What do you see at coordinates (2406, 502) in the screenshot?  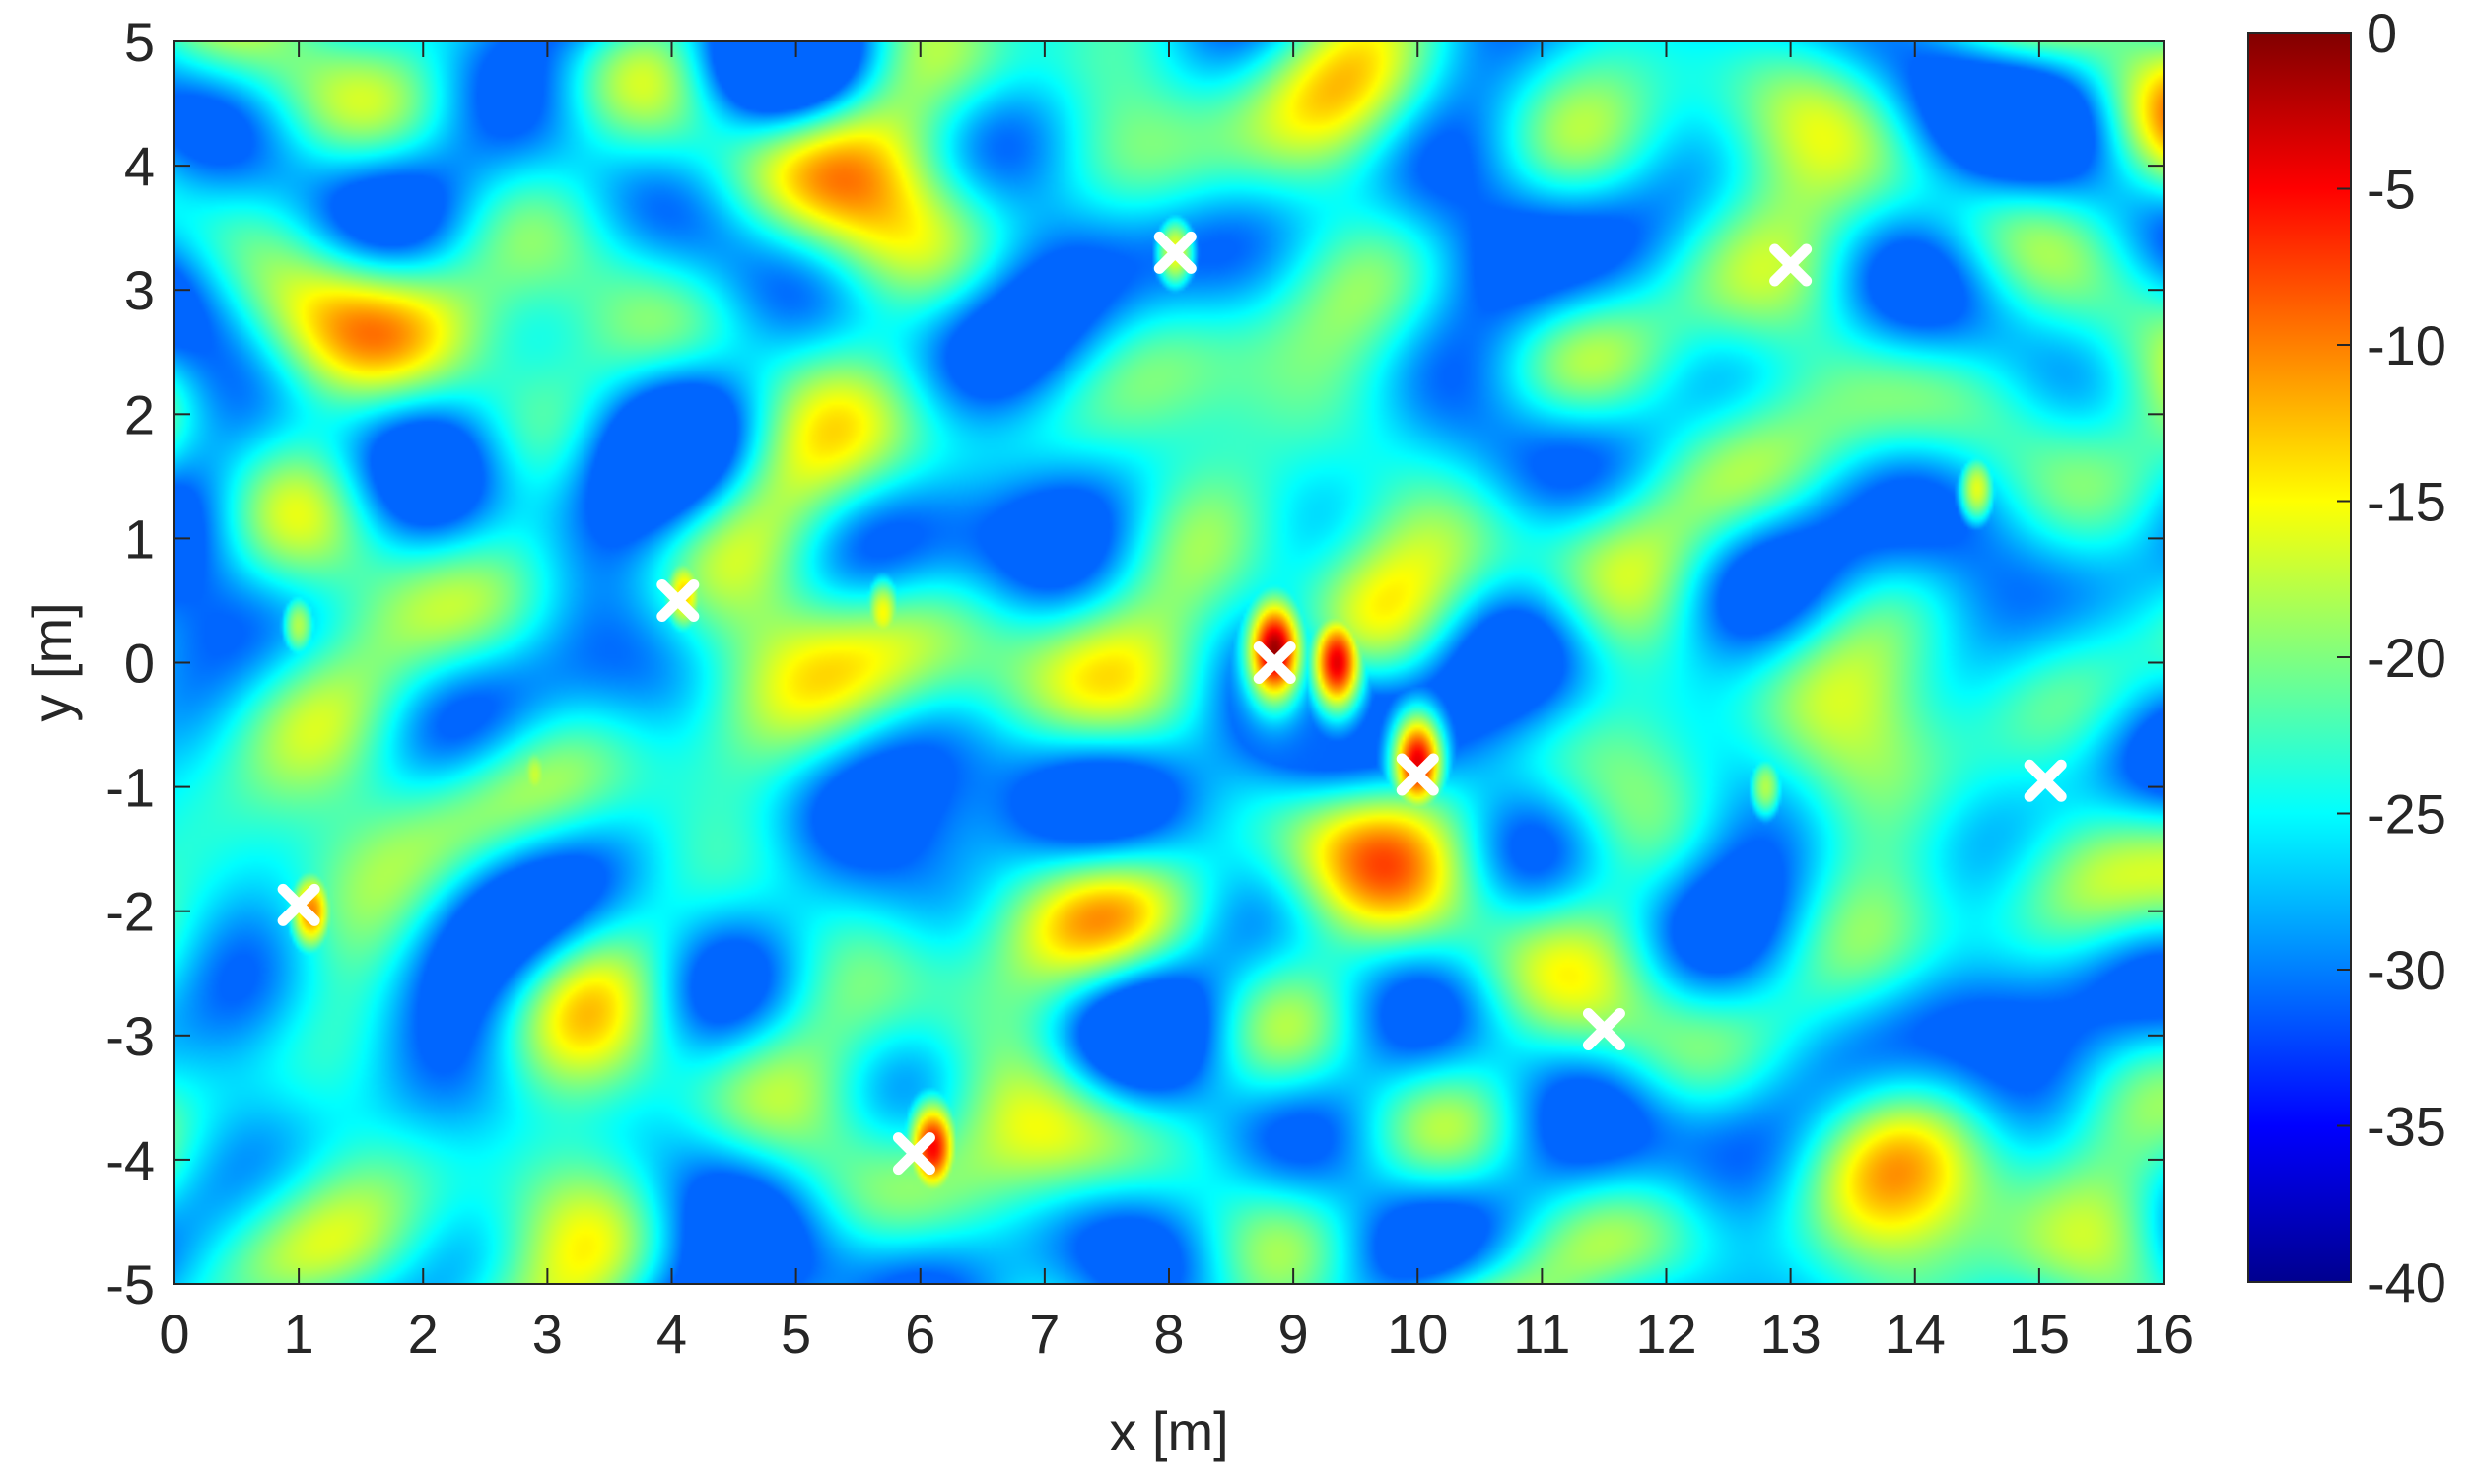 I see `colorbar-tick-label: -15` at bounding box center [2406, 502].